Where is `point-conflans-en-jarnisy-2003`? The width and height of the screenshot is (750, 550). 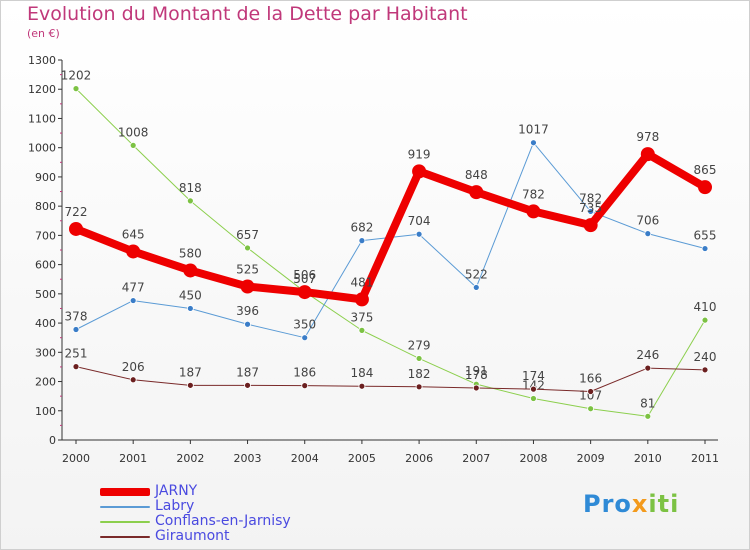
point-conflans-en-jarnisy-2003 is located at coordinates (247, 248).